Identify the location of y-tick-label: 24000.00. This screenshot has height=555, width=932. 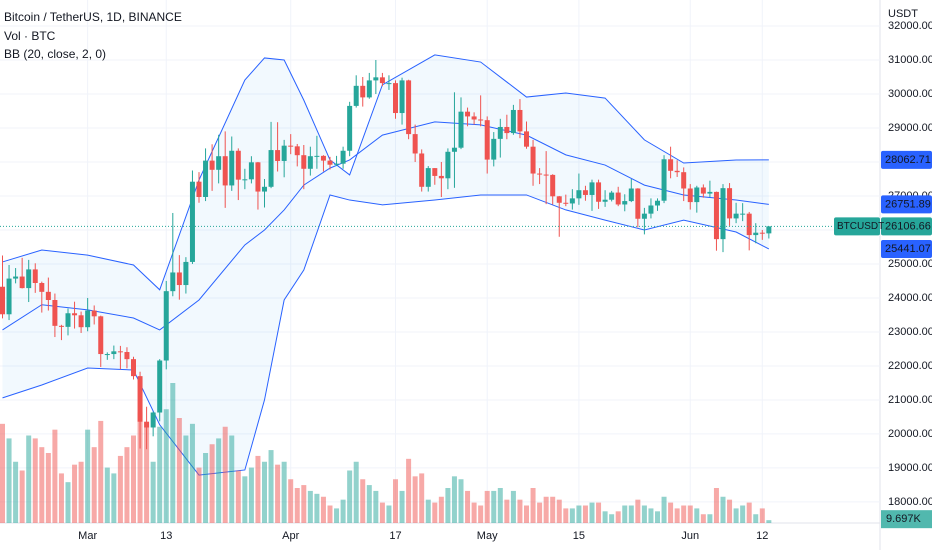
(910, 298).